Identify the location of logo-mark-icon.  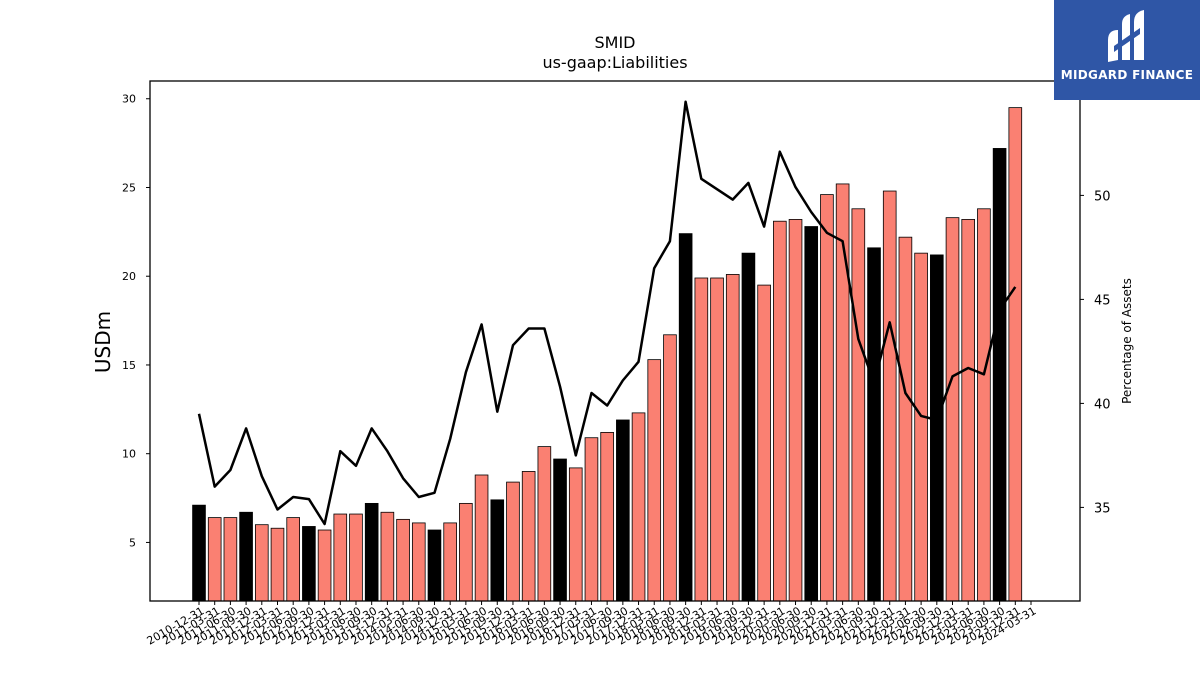
(1126, 36).